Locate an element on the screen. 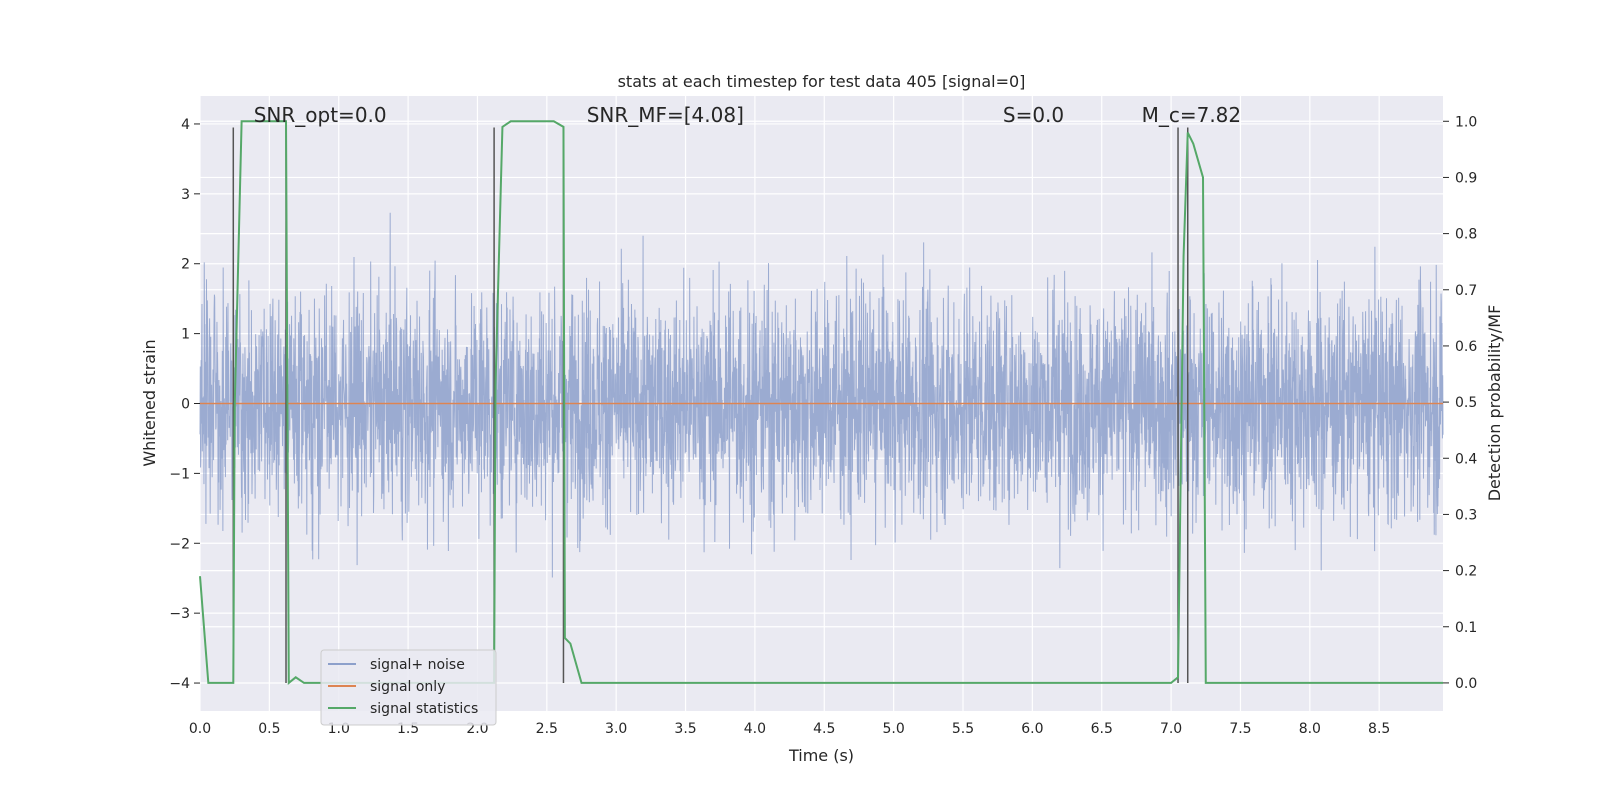  y-tick-label: −4 is located at coordinates (179, 684).